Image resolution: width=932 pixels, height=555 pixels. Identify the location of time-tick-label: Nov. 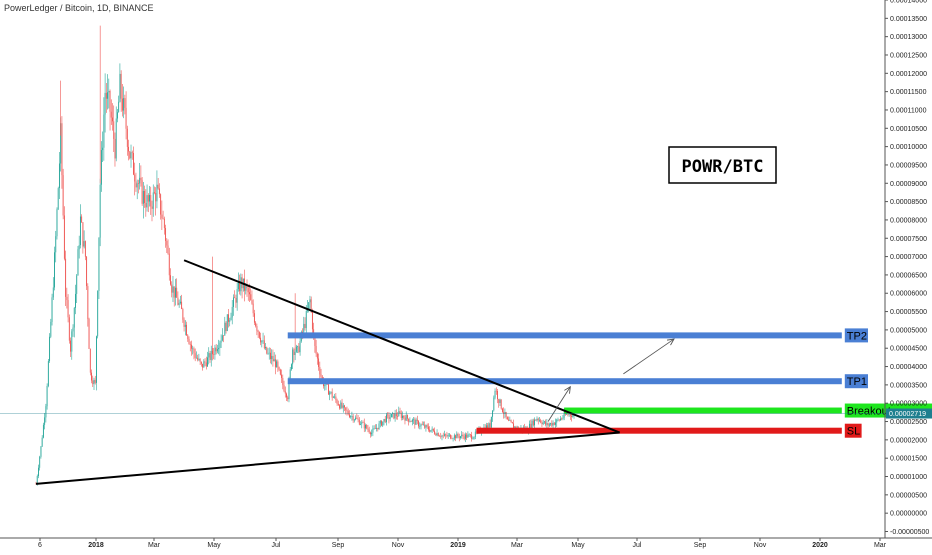
(398, 545).